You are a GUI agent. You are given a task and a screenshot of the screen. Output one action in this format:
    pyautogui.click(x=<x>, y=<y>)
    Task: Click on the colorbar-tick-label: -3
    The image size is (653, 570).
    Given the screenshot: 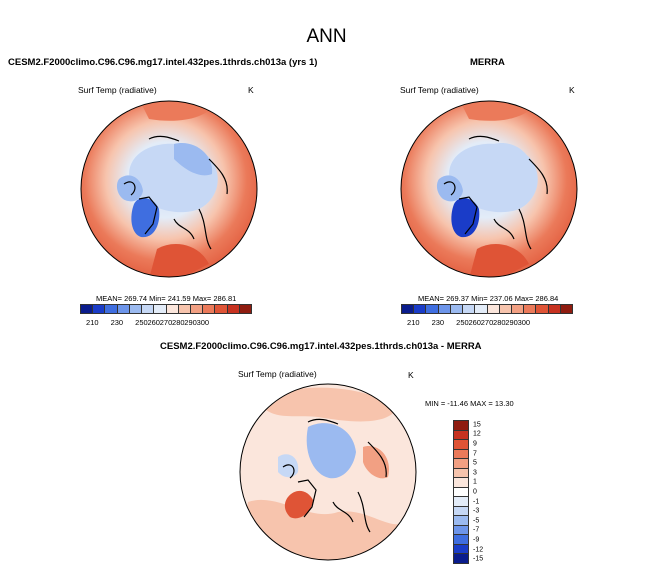 What is the action you would take?
    pyautogui.click(x=476, y=511)
    